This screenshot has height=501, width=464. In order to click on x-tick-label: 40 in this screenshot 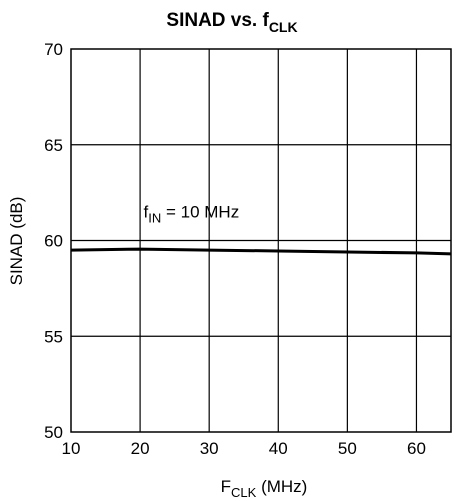, I will do `click(278, 448)`.